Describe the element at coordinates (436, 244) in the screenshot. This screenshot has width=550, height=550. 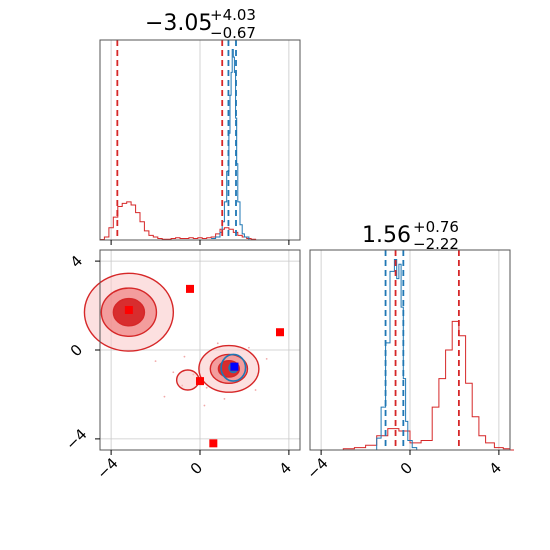
I see `title-subscript: −2.22` at that location.